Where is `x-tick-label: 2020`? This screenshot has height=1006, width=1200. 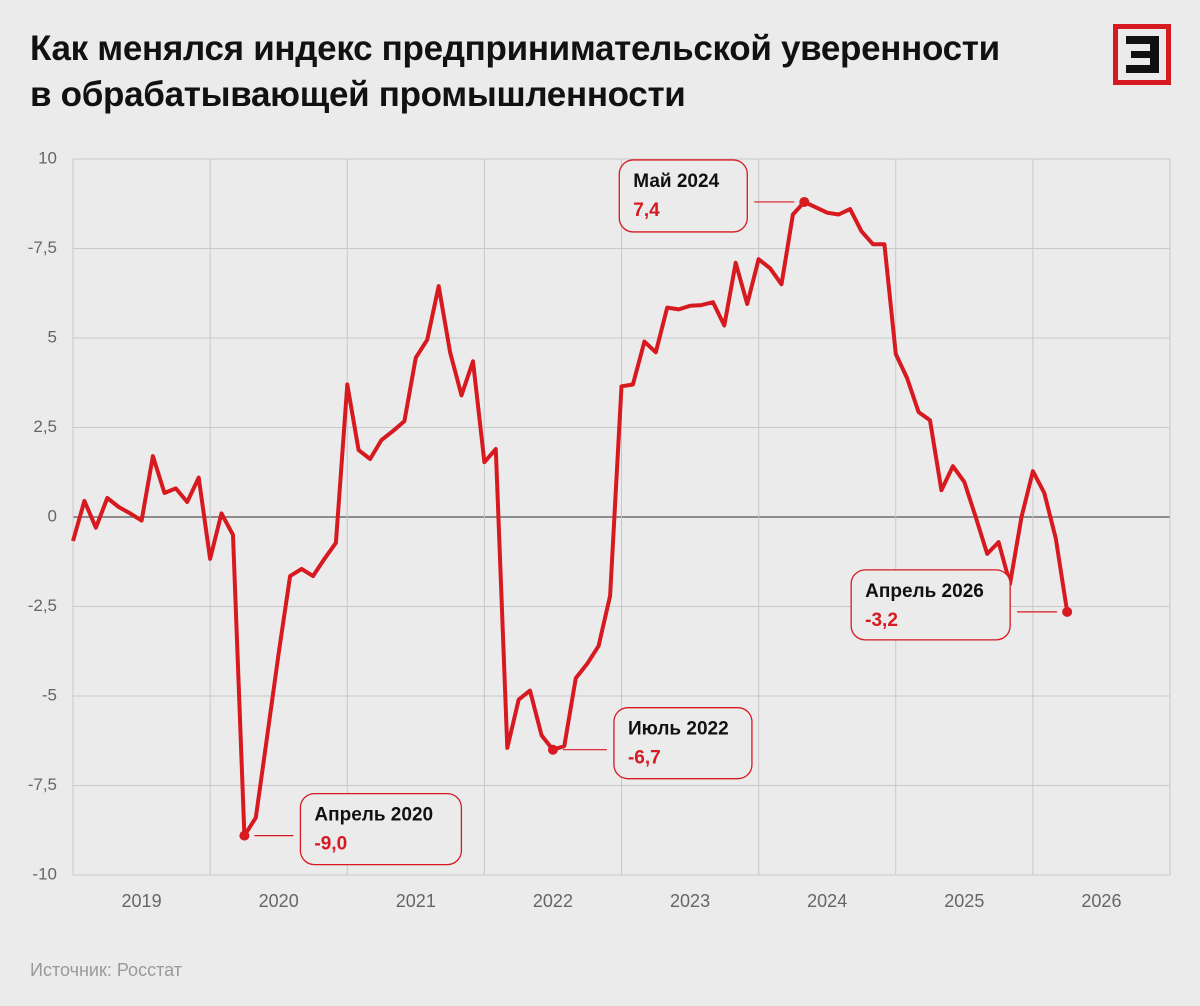
x-tick-label: 2020 is located at coordinates (279, 901).